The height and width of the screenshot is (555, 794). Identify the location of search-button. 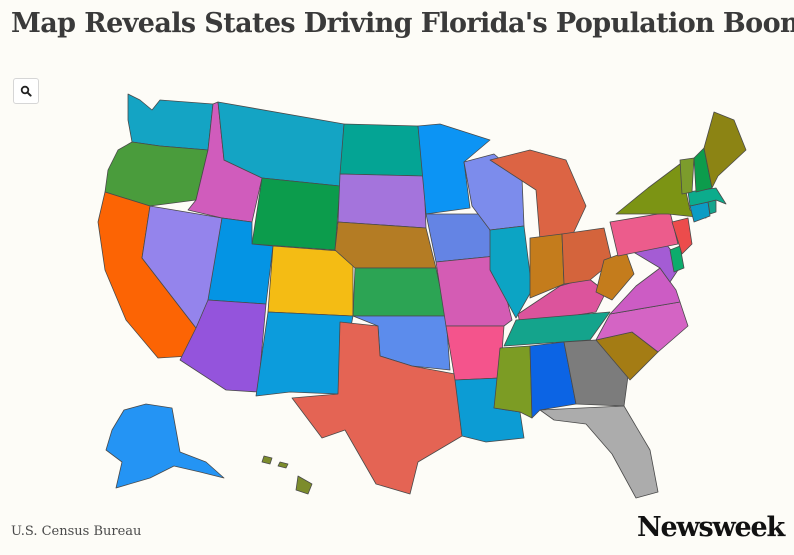
(26, 91).